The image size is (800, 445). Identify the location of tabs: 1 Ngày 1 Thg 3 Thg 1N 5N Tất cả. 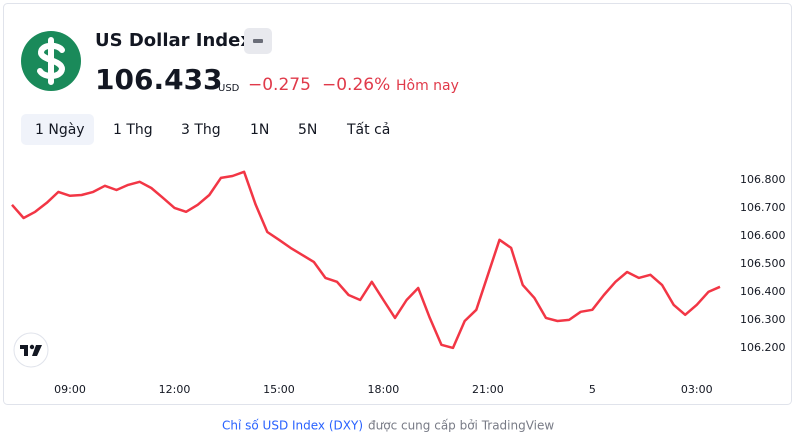
(212, 130).